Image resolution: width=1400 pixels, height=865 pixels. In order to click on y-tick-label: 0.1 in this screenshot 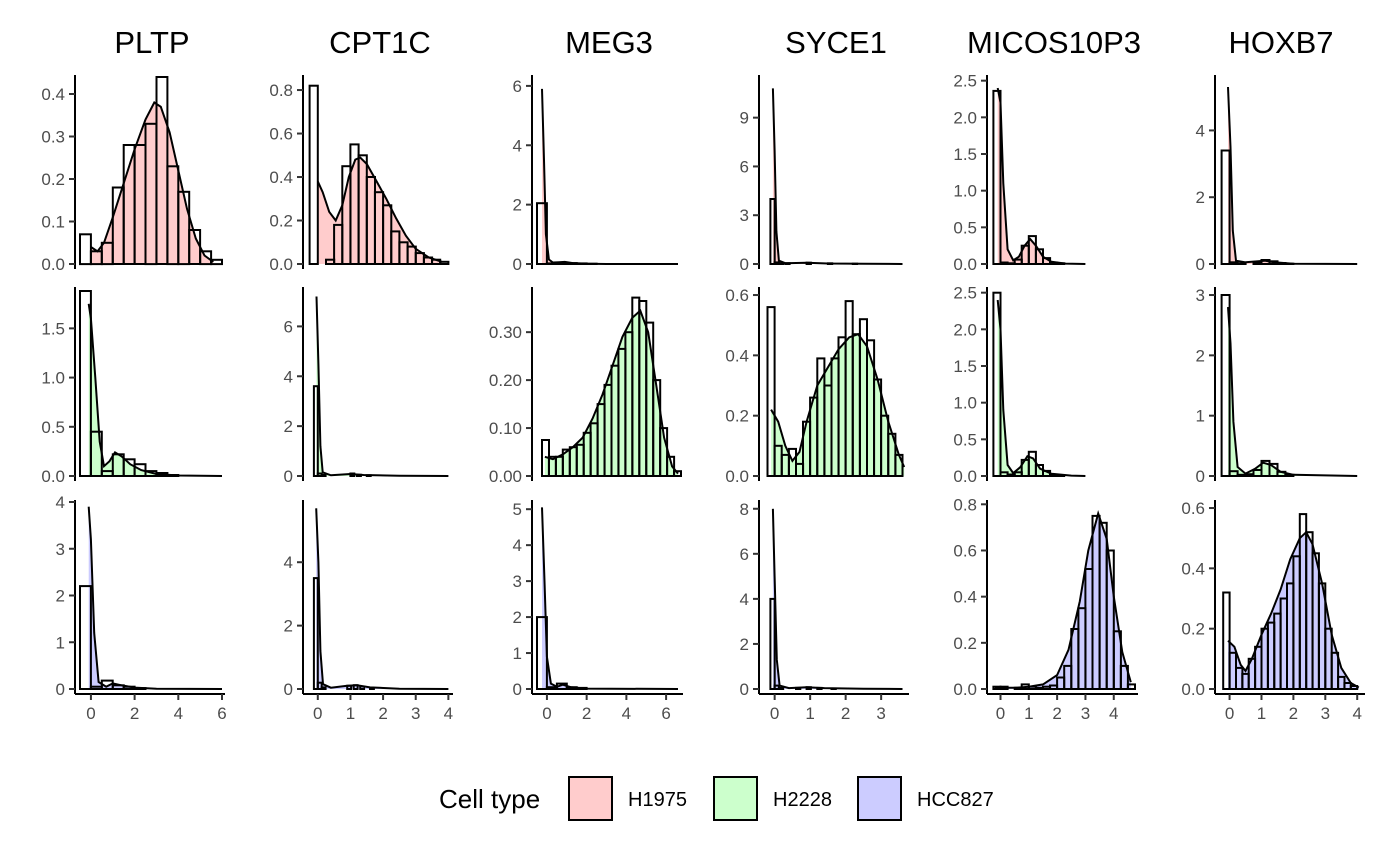, I will do `click(53, 222)`.